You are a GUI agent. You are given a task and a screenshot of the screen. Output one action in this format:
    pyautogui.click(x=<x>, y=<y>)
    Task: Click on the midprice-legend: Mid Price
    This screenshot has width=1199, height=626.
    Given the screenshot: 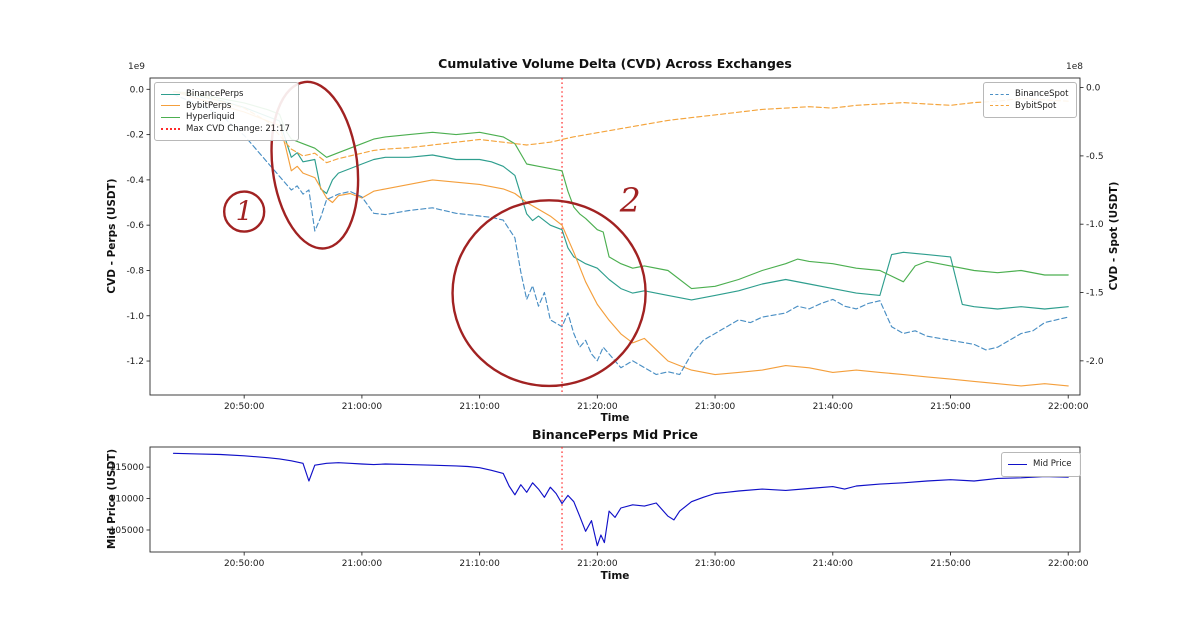 What is the action you would take?
    pyautogui.click(x=1041, y=464)
    